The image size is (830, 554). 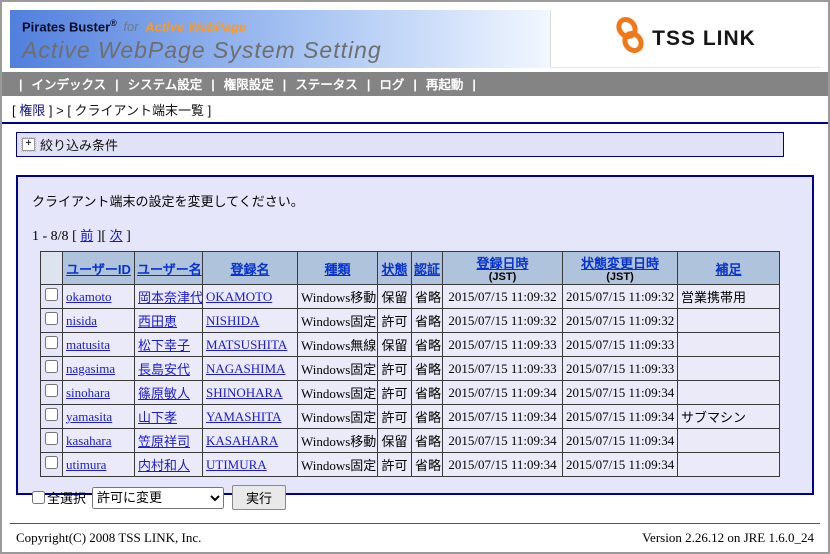 What do you see at coordinates (244, 392) in the screenshot?
I see `link-registered_name: SHINOHARA` at bounding box center [244, 392].